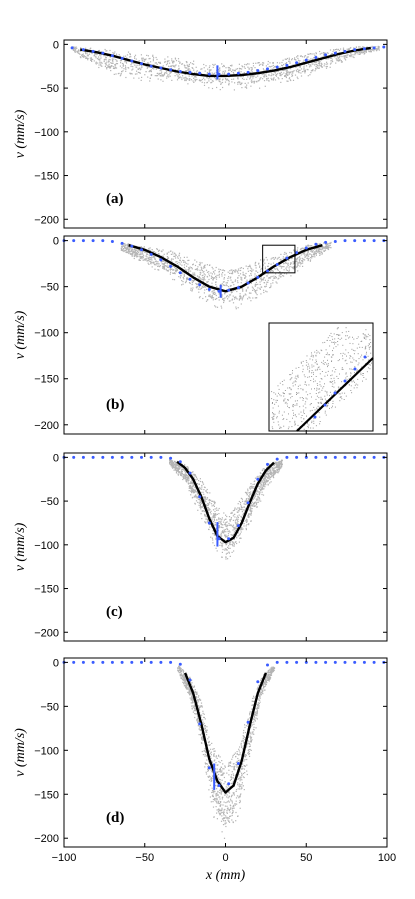 This screenshot has height=899, width=415. Describe the element at coordinates (225, 268) in the screenshot. I see `fit-curve` at that location.